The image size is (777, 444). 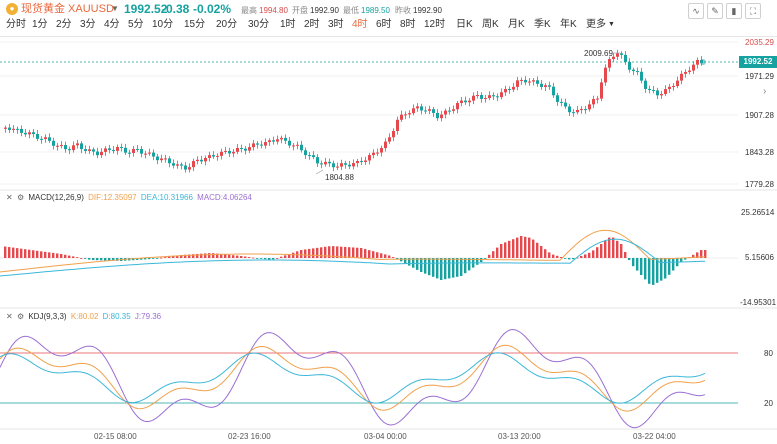 What do you see at coordinates (40, 24) in the screenshot?
I see `period-tab: 1分` at bounding box center [40, 24].